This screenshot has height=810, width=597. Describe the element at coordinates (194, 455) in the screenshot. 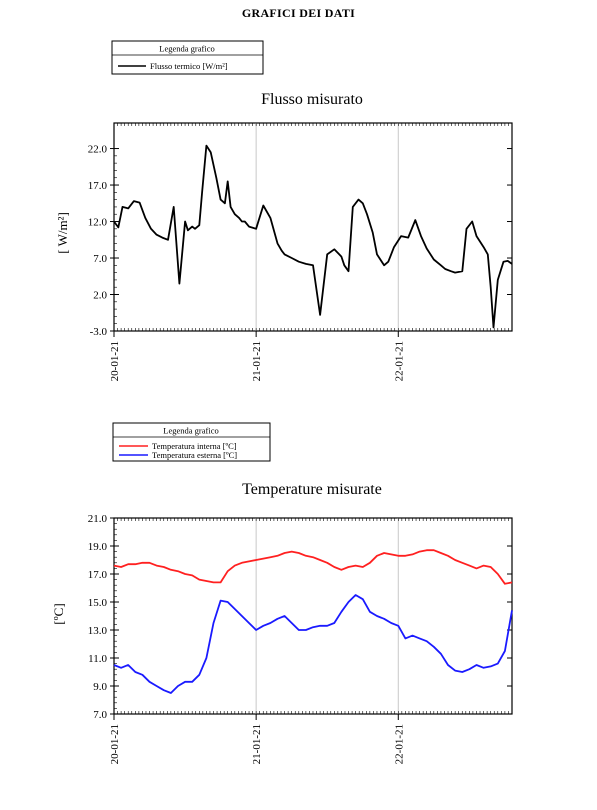

I see `legend-esterna-entry: Temperatura esterna [ºC]` at that location.